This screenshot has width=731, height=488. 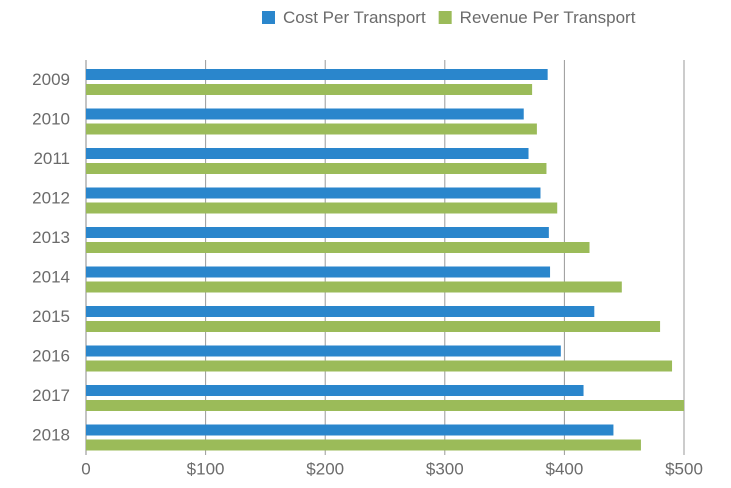 What do you see at coordinates (51, 198) in the screenshot?
I see `y-tick-label: 2012` at bounding box center [51, 198].